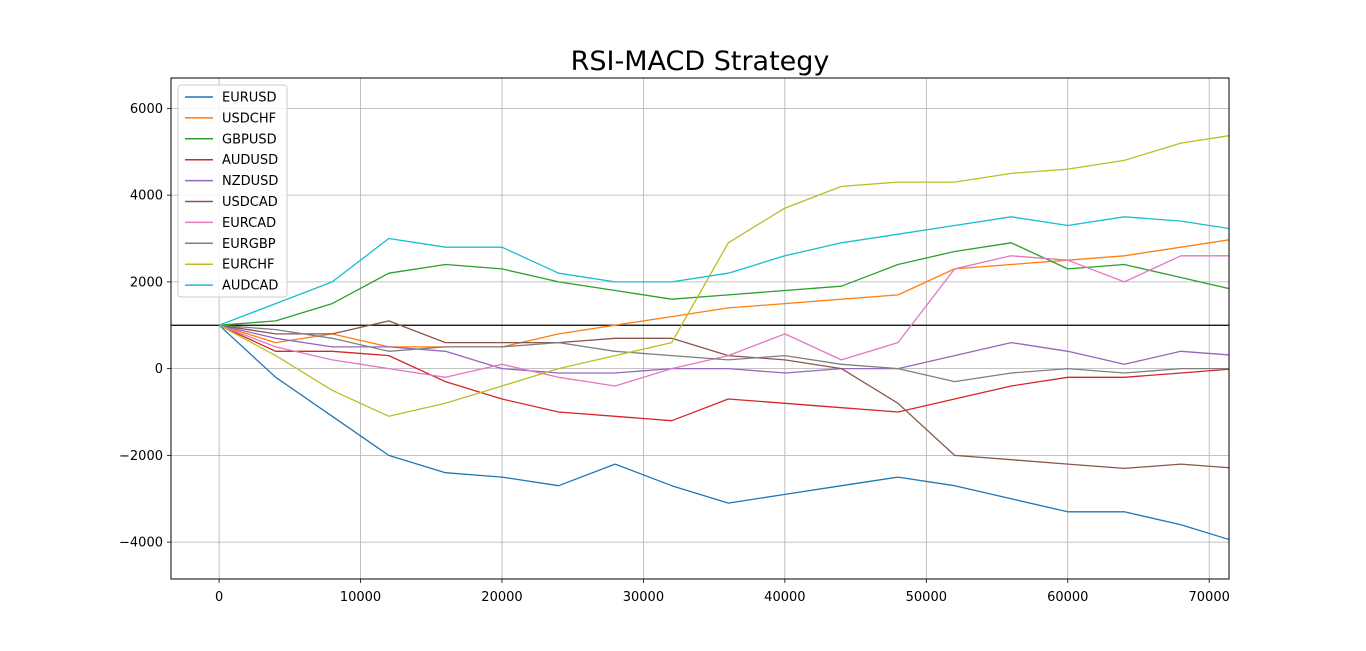  Describe the element at coordinates (723, 349) in the screenshot. I see `series-line-nzdusd` at that location.